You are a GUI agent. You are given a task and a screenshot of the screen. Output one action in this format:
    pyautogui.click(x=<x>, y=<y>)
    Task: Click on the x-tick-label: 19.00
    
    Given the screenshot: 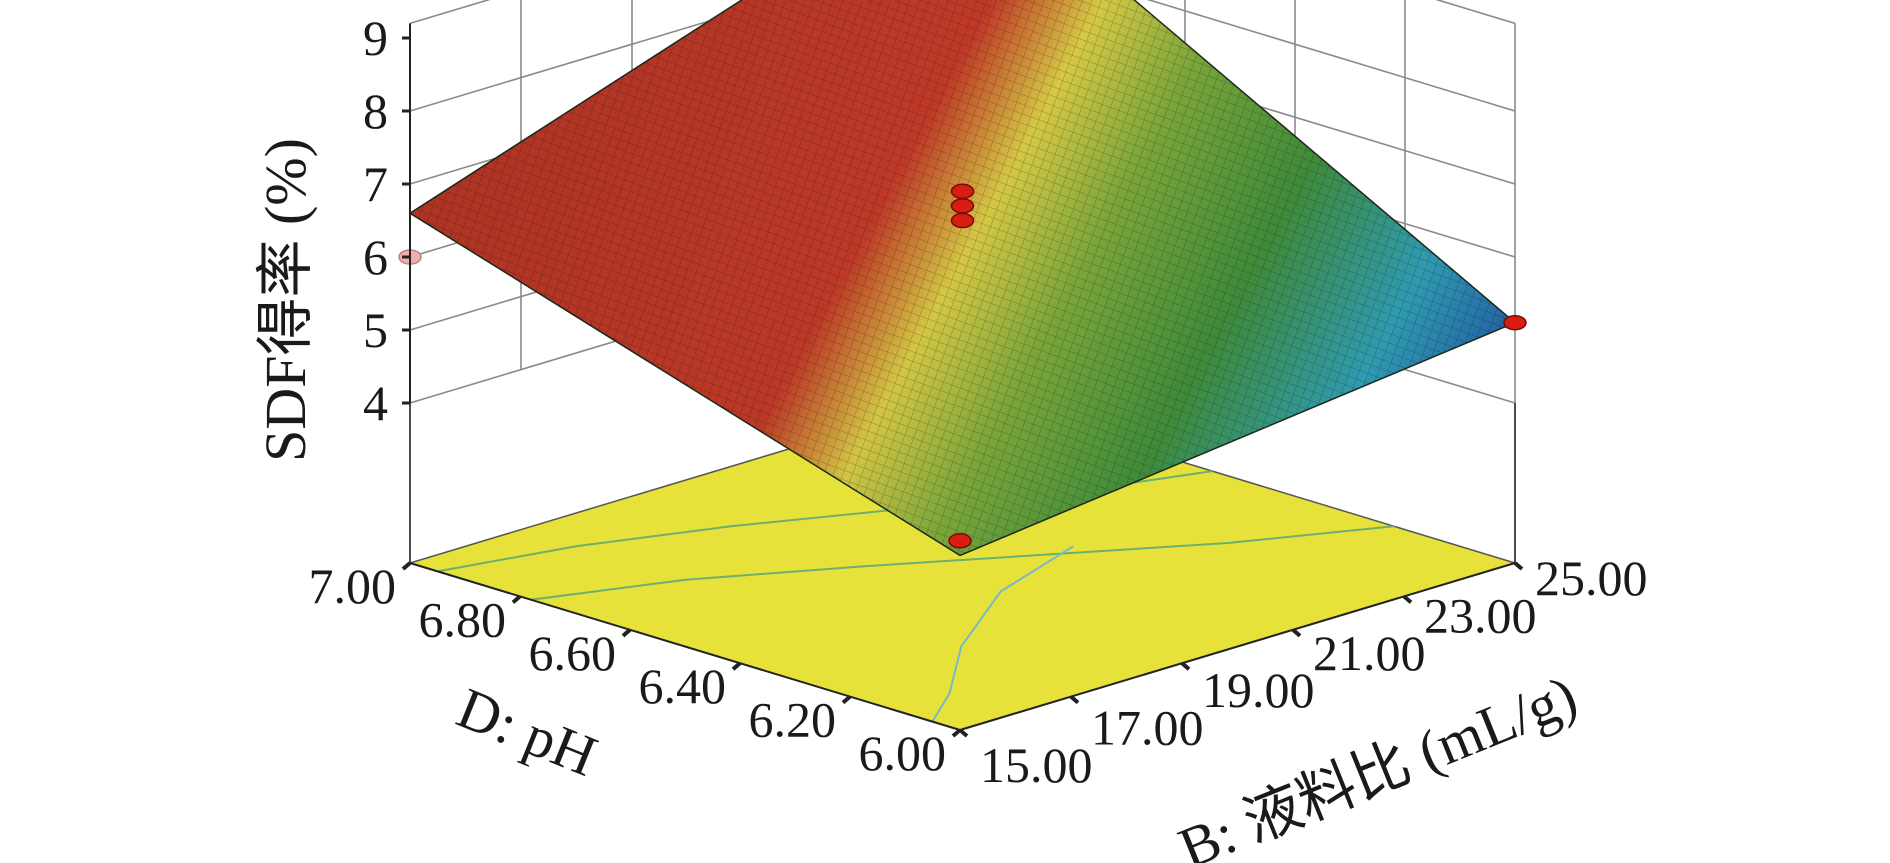 What is the action you would take?
    pyautogui.click(x=1258, y=690)
    